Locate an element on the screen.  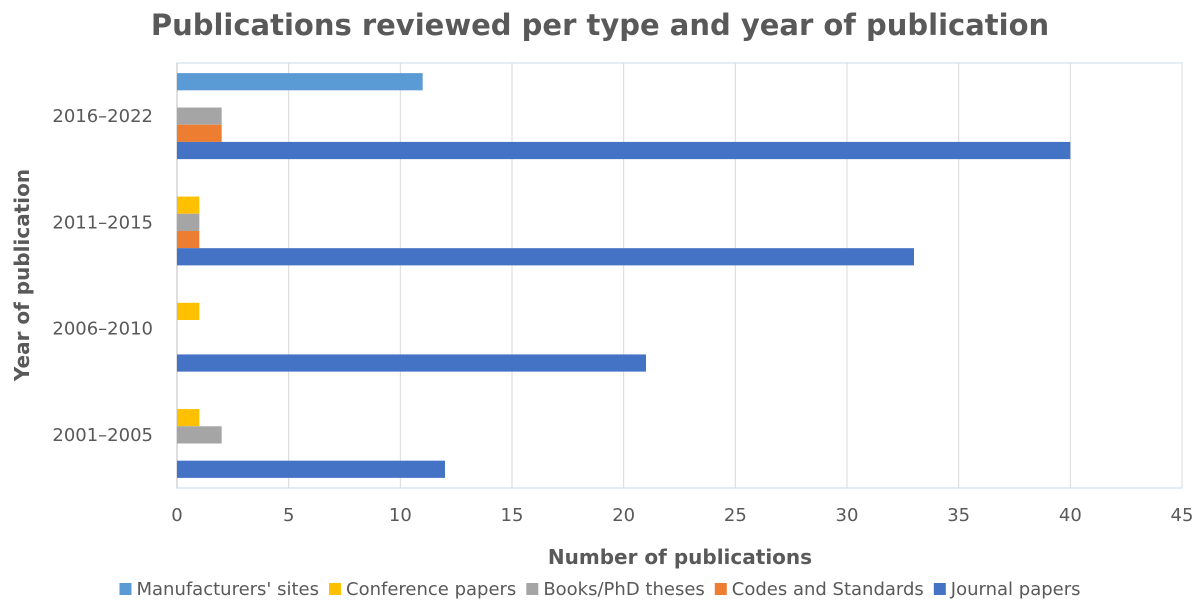
y-tick-label: 2006–2010 is located at coordinates (102, 329).